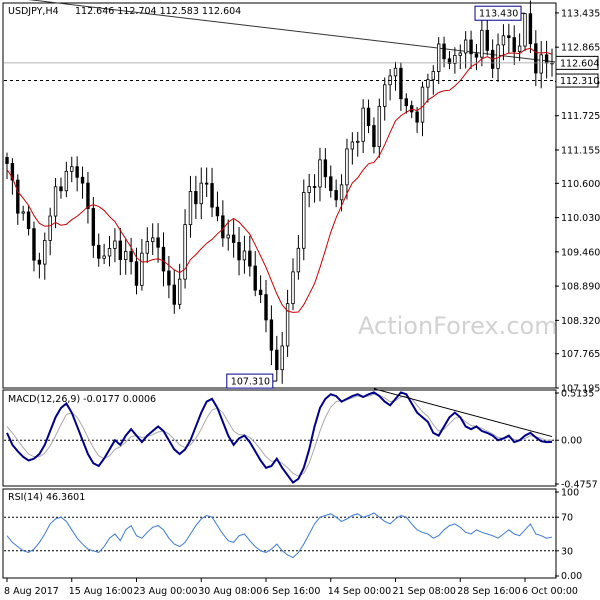 This screenshot has width=600, height=600. I want to click on rsi-y-tick-label: 70, so click(567, 518).